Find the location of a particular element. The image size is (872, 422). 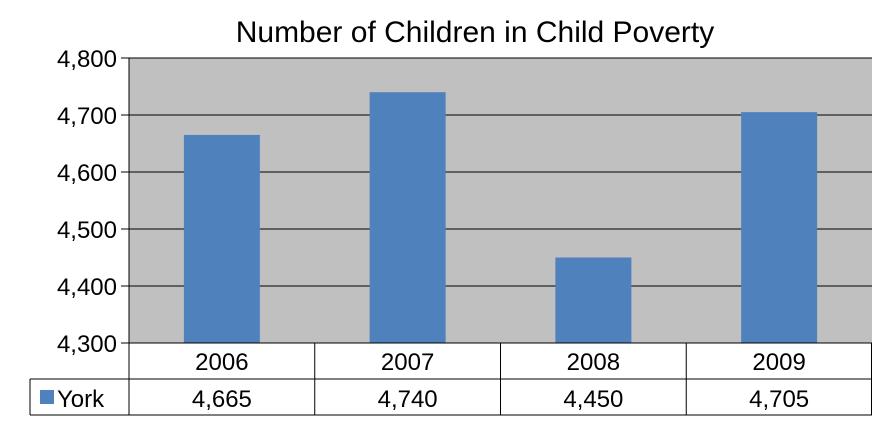

data-table-value: 4,740 is located at coordinates (408, 399).